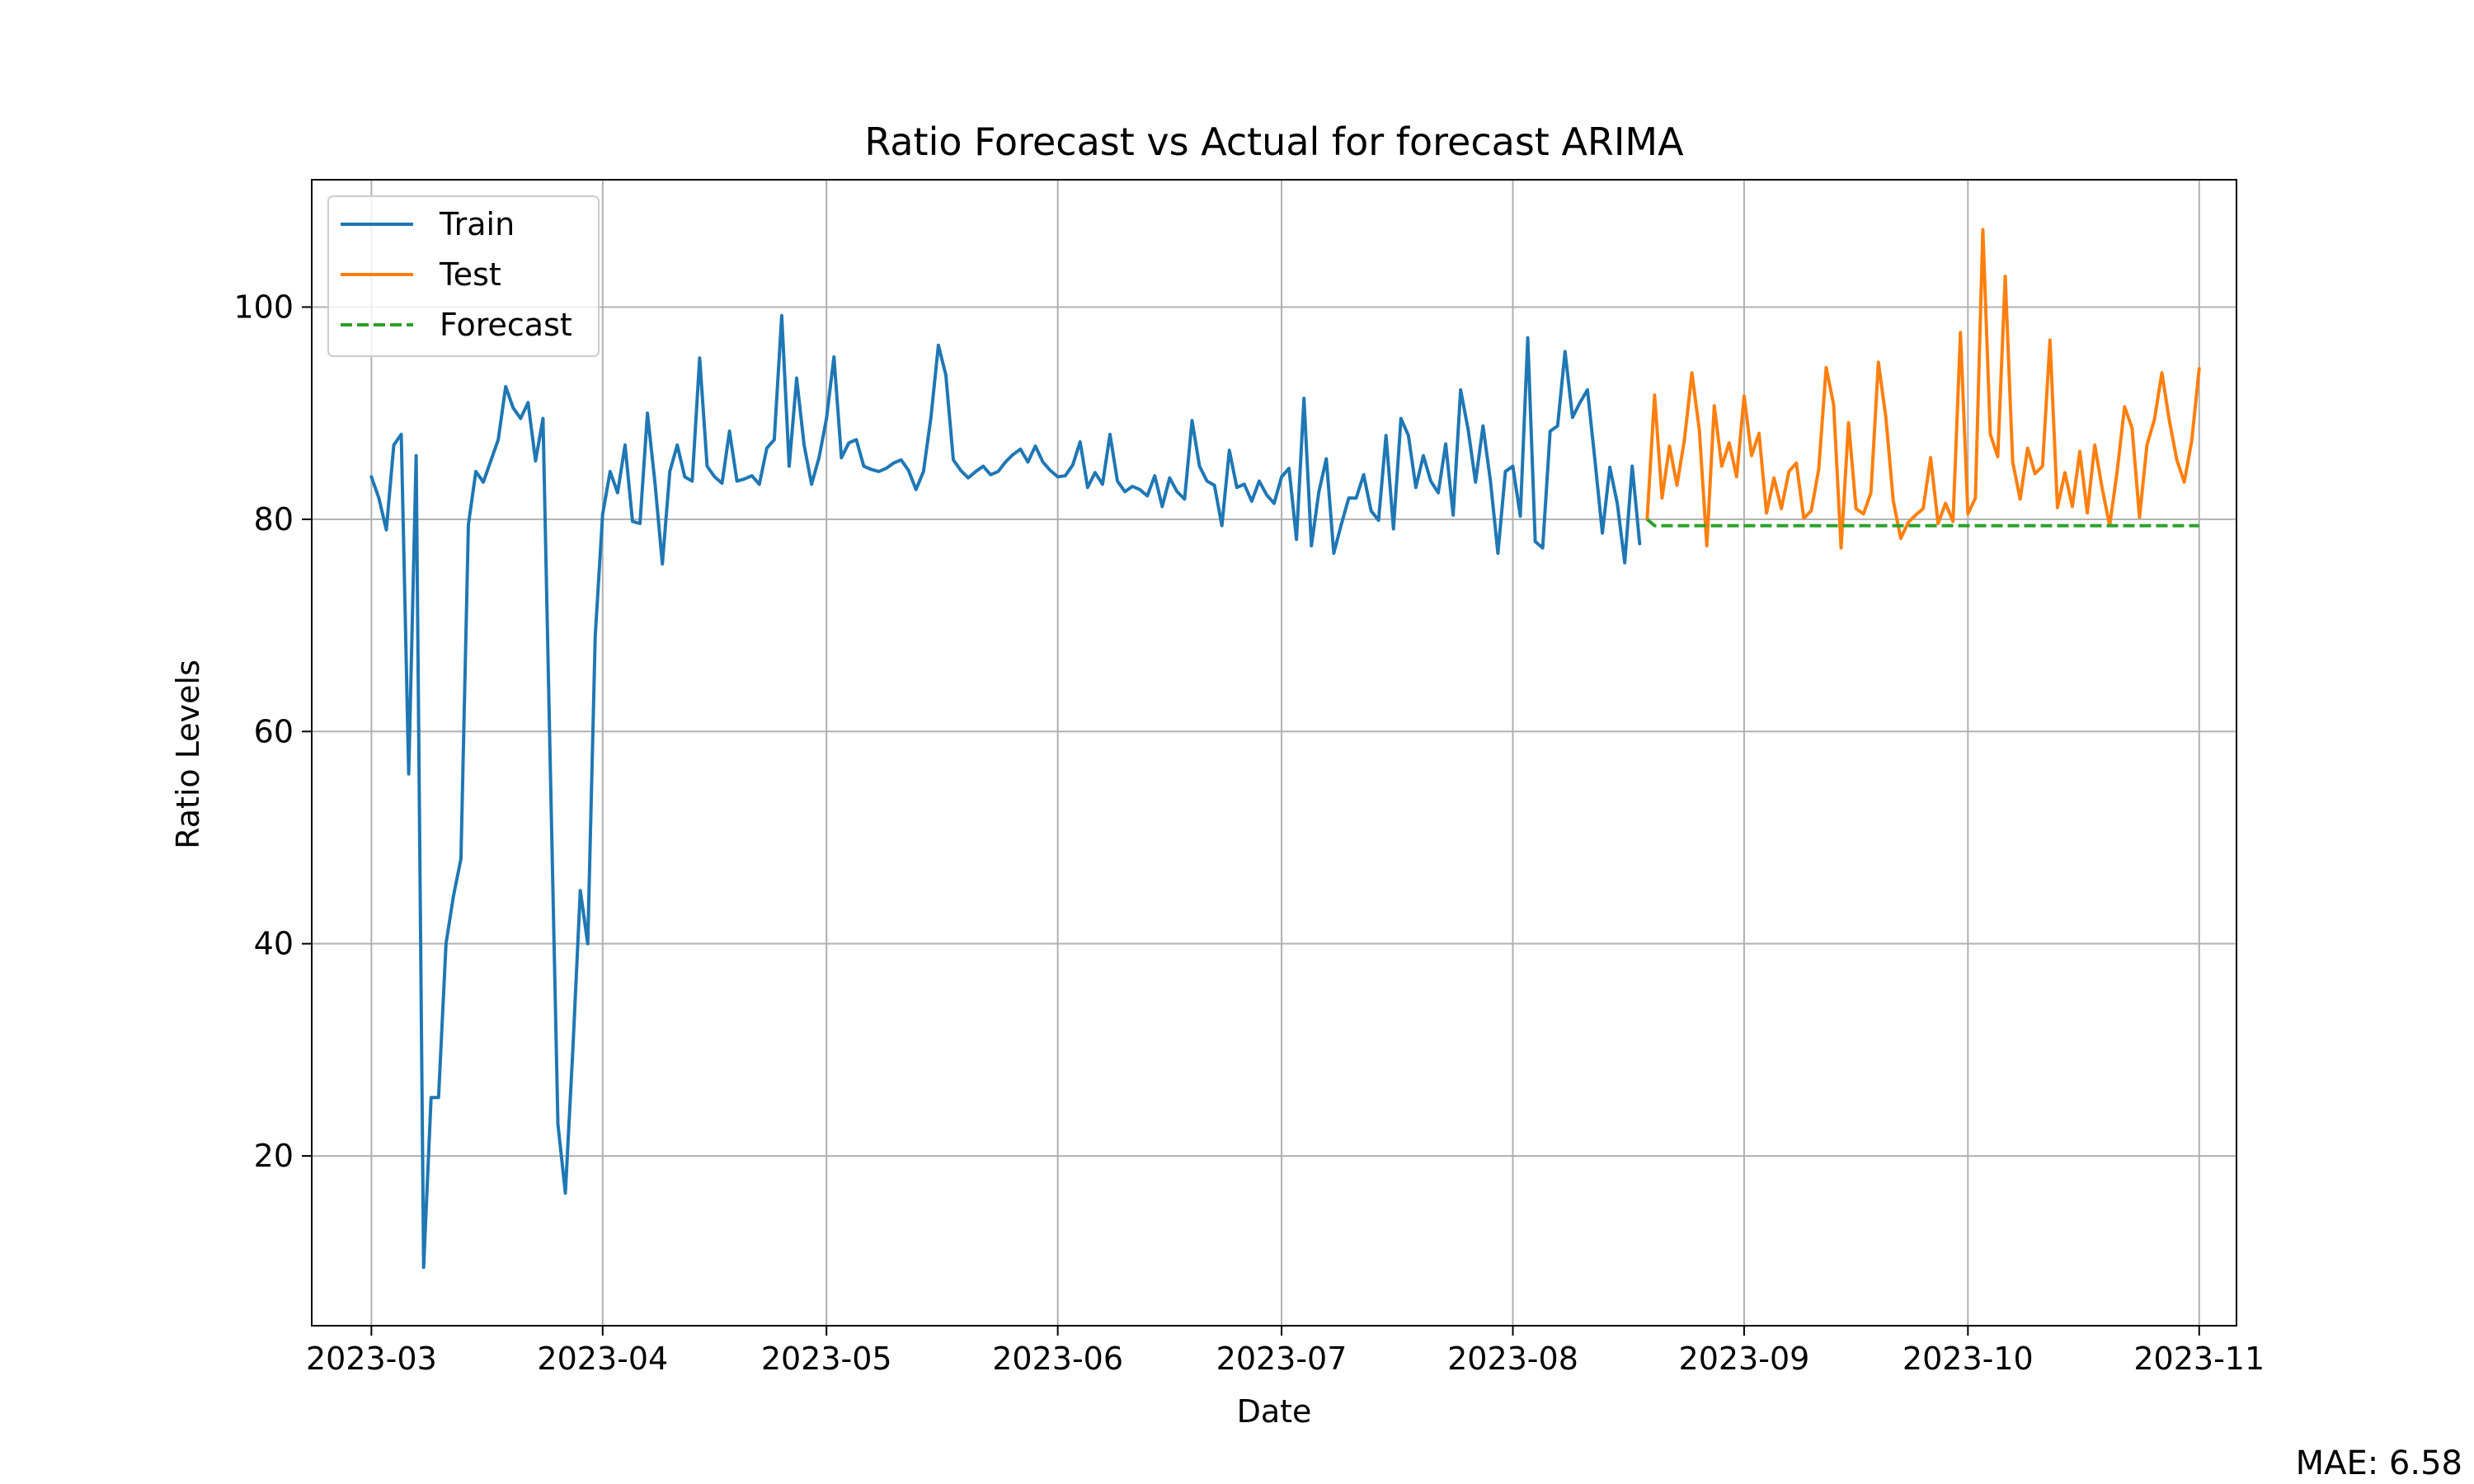  Describe the element at coordinates (1057, 1359) in the screenshot. I see `x-tick-label: 2023-06` at that location.